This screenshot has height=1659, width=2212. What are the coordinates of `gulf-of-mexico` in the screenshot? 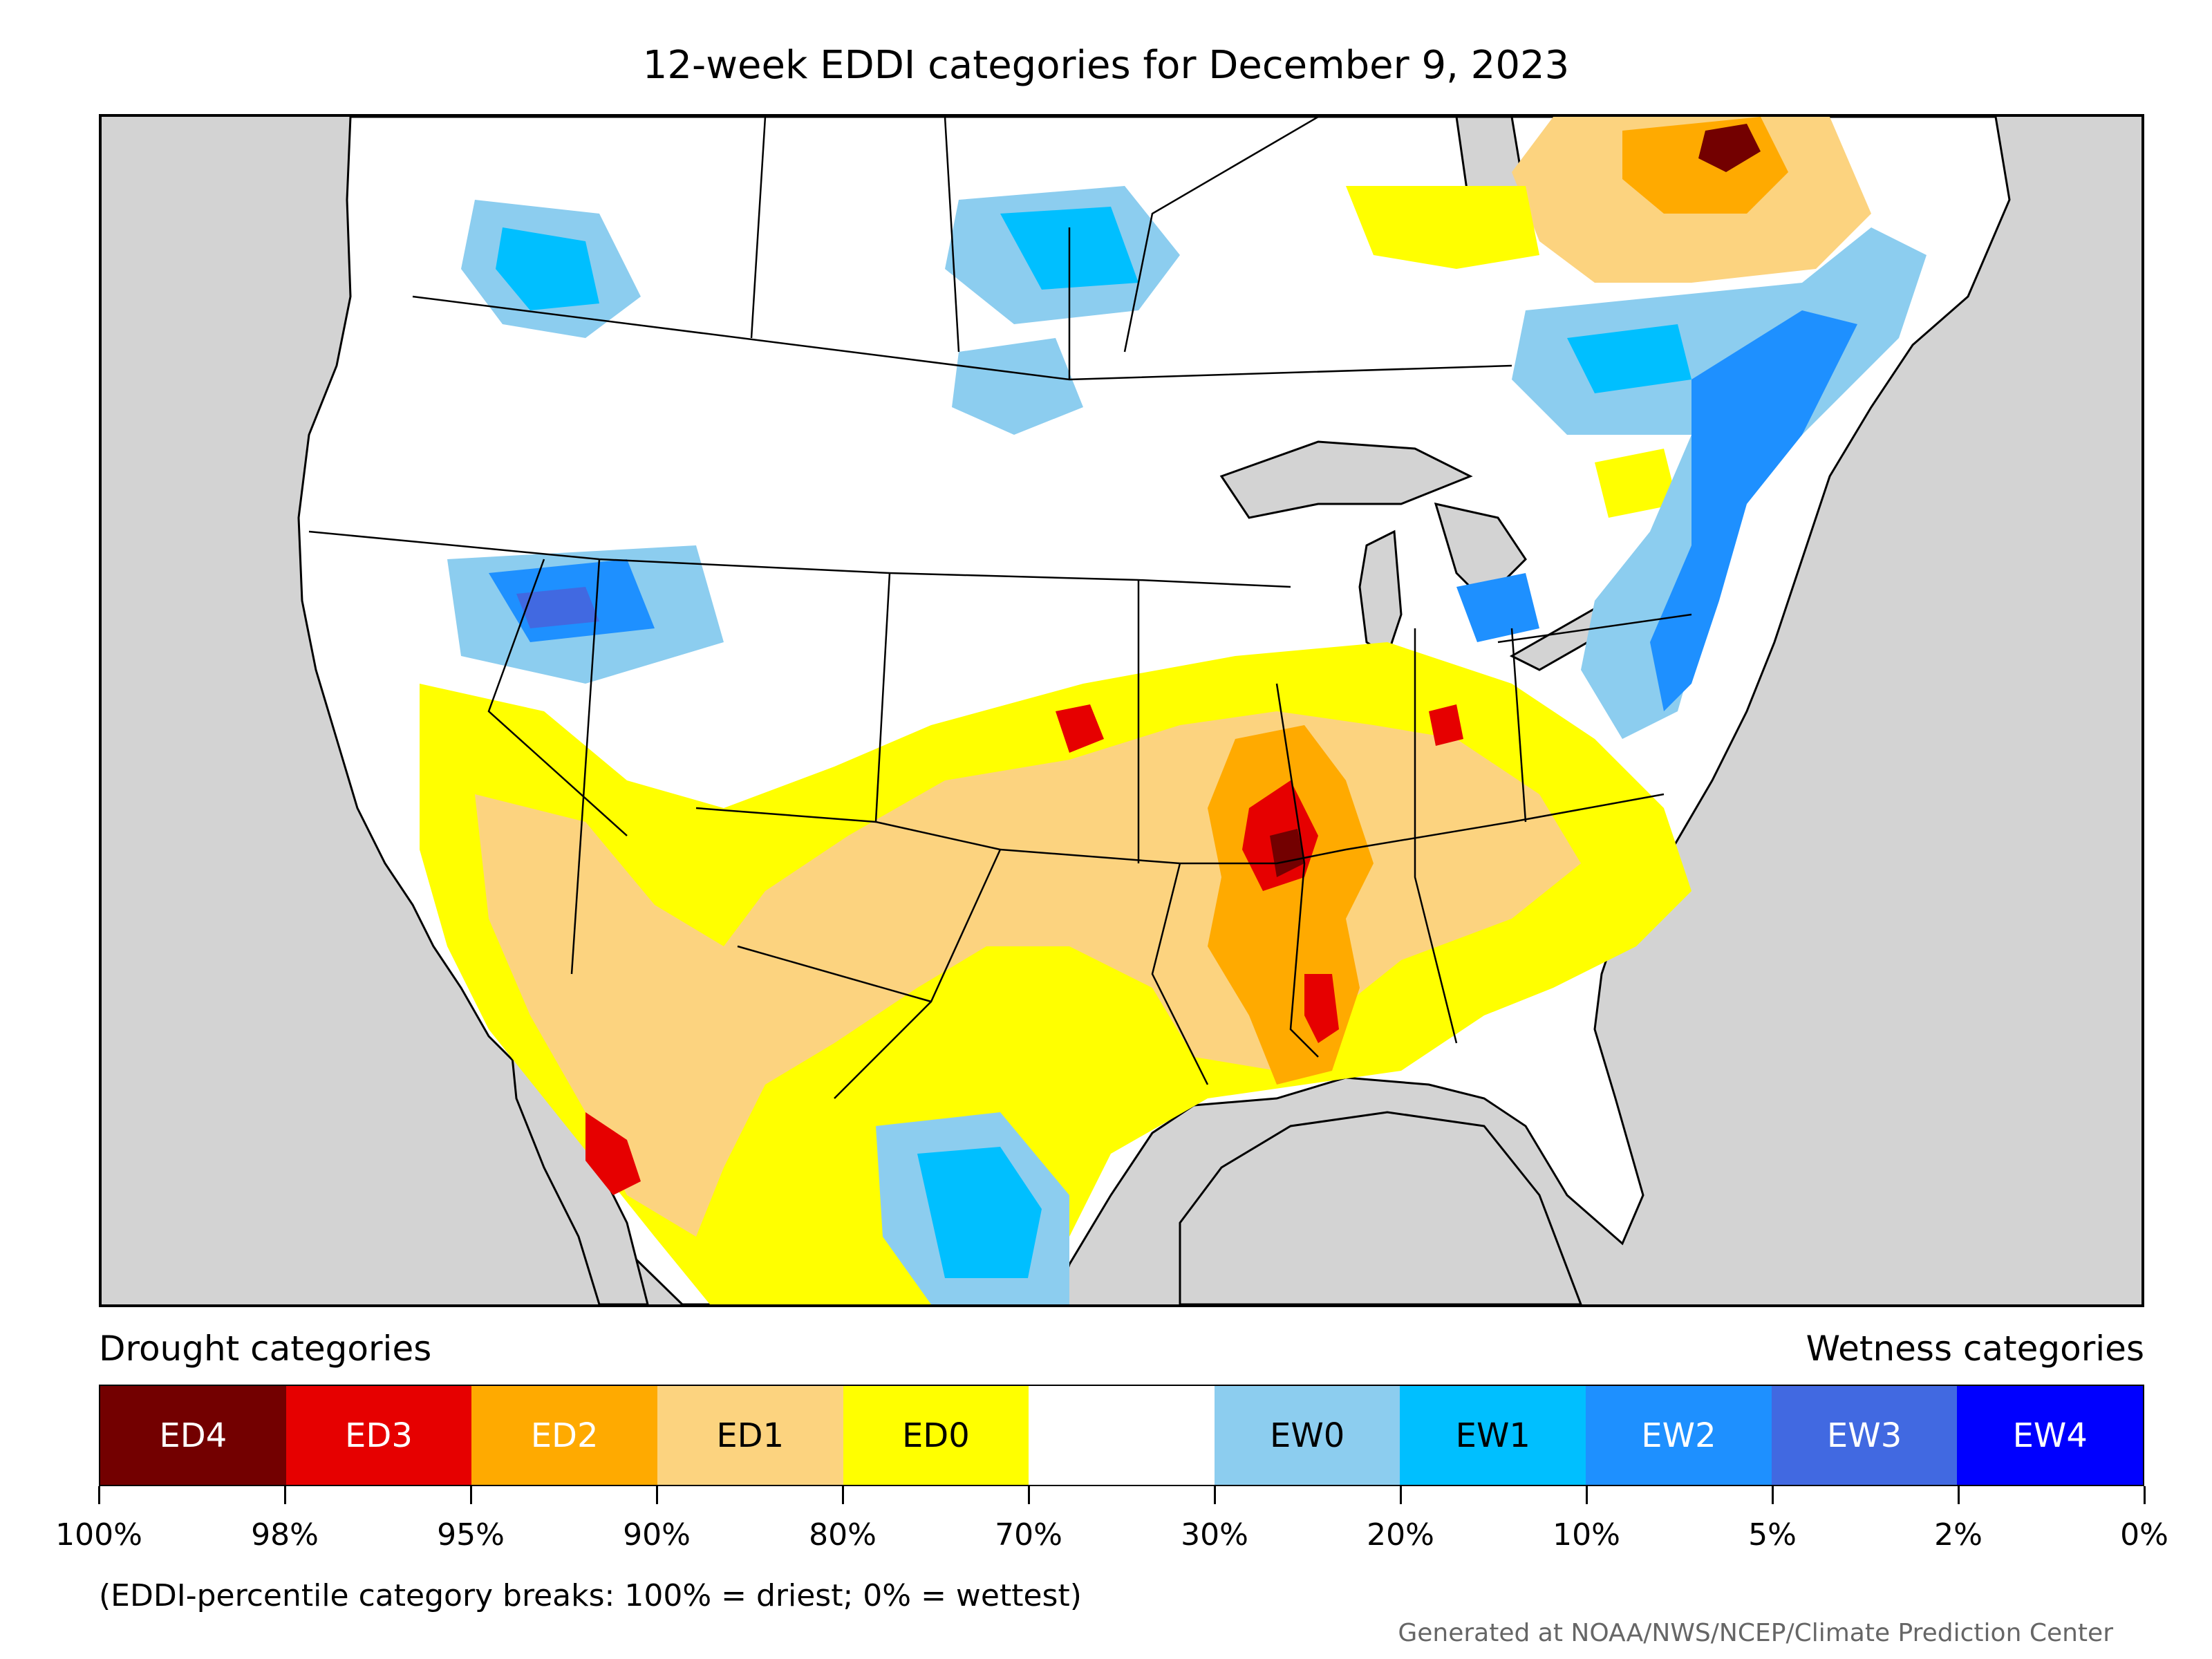 It's located at (1380, 1207).